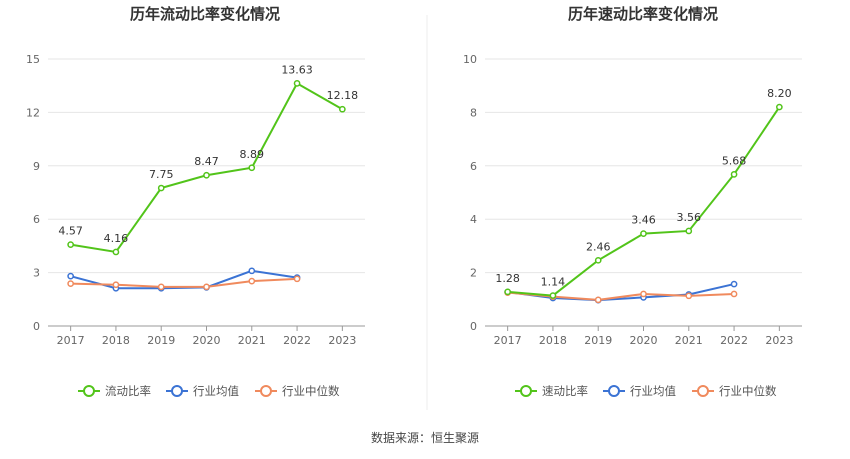  I want to click on y-tick-label: 12, so click(33, 112).